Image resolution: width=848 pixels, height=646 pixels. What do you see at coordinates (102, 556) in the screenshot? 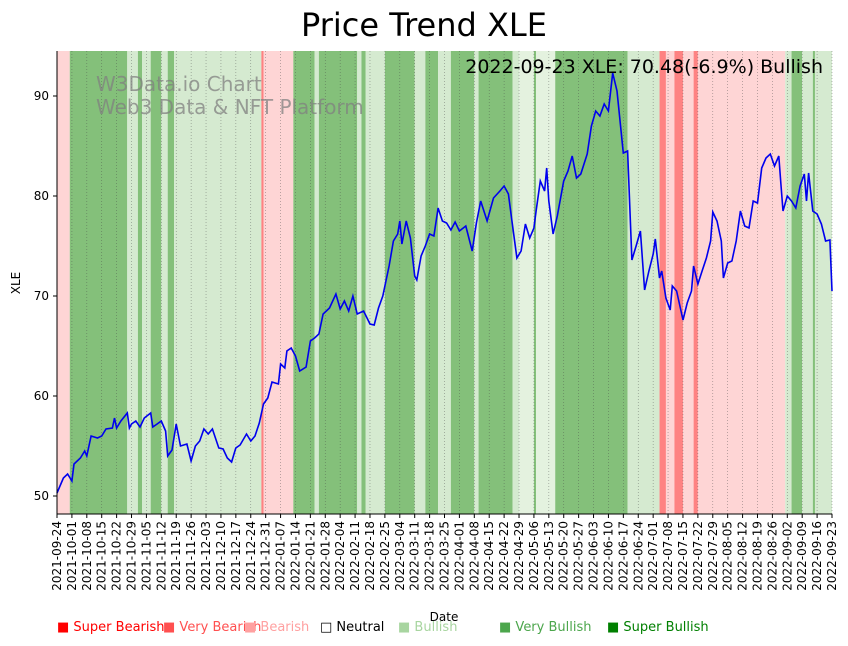
I see `x-tick-label: 2021-10-15` at bounding box center [102, 556].